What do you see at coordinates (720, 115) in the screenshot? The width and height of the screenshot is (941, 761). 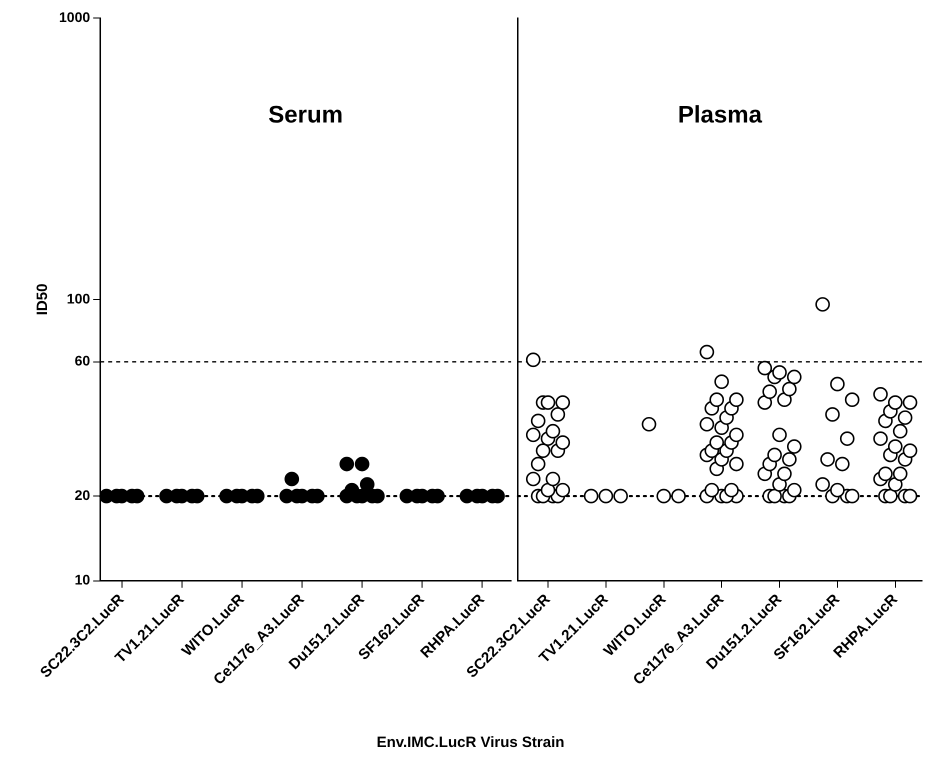 I see `text: Plasma` at bounding box center [720, 115].